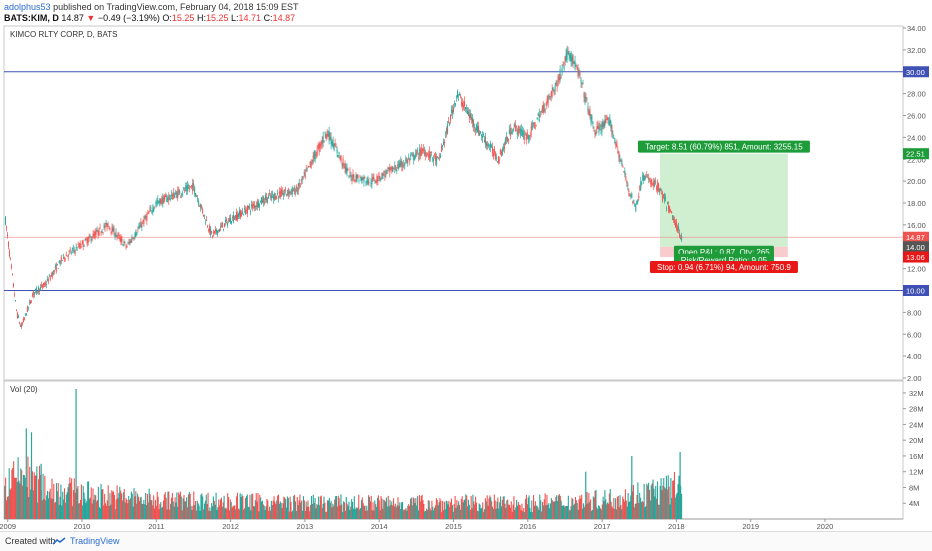 This screenshot has height=551, width=932. Describe the element at coordinates (527, 526) in the screenshot. I see `time-tick-label: 2016` at that location.